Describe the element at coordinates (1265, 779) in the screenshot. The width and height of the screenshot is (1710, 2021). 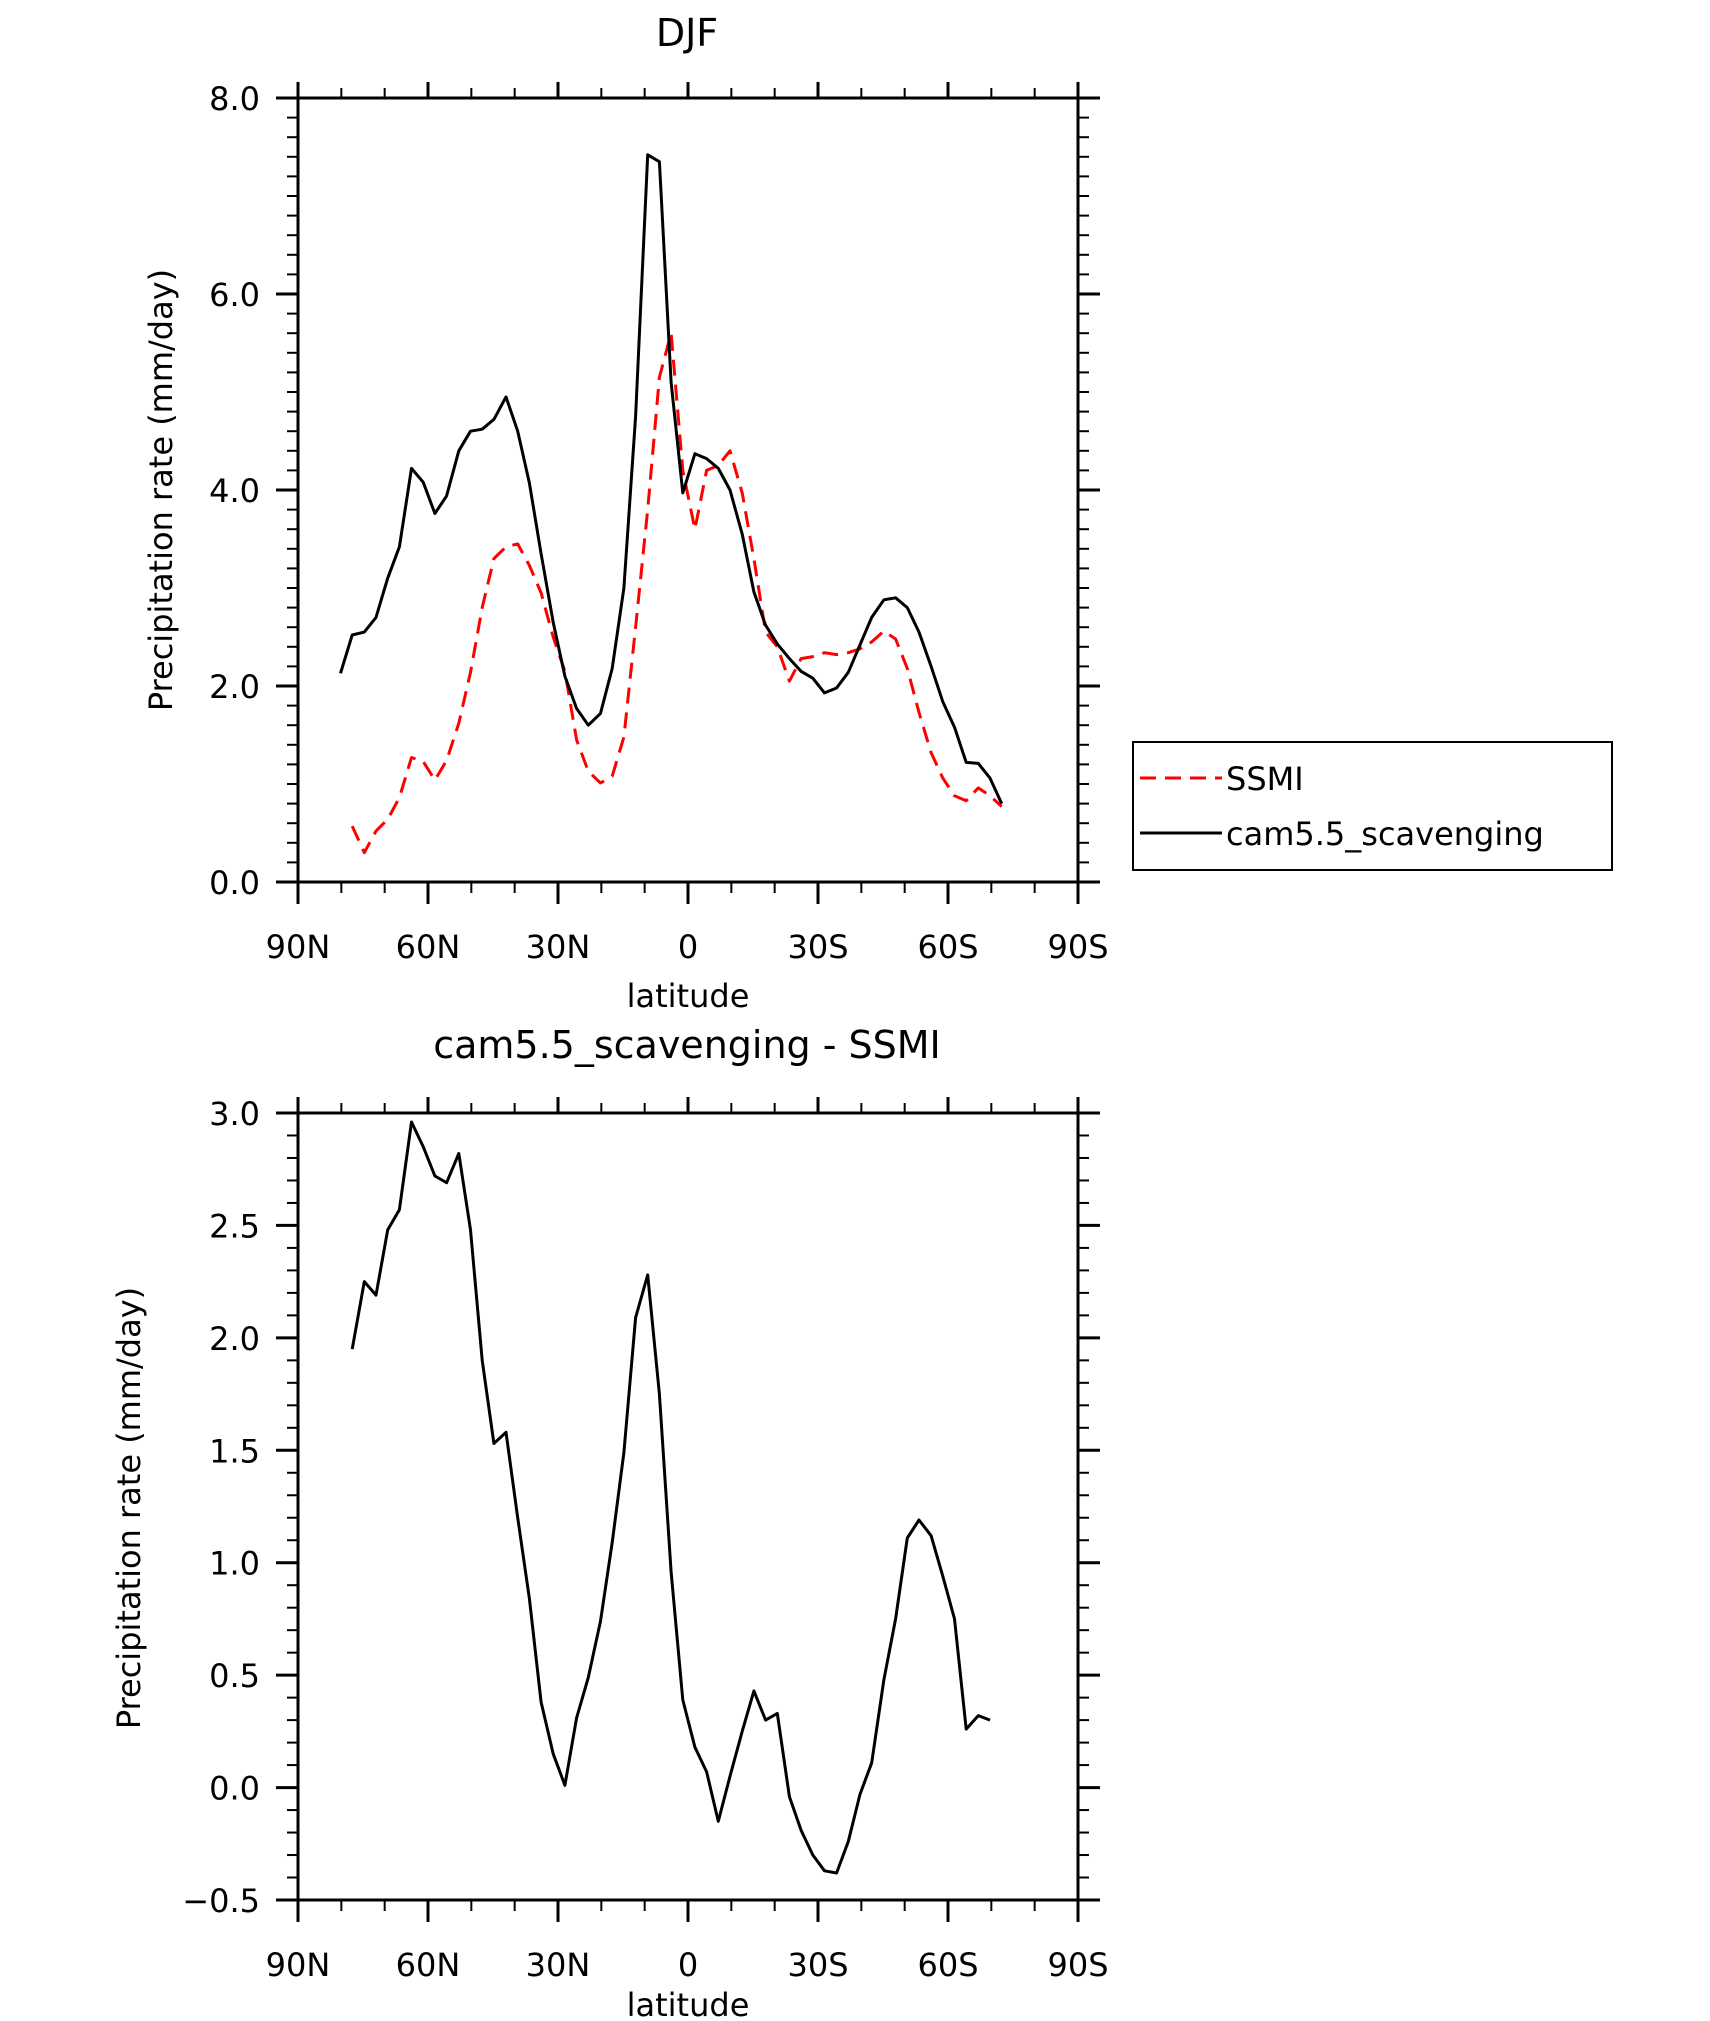
I see `legend-label-ssmi: SSMI` at that location.